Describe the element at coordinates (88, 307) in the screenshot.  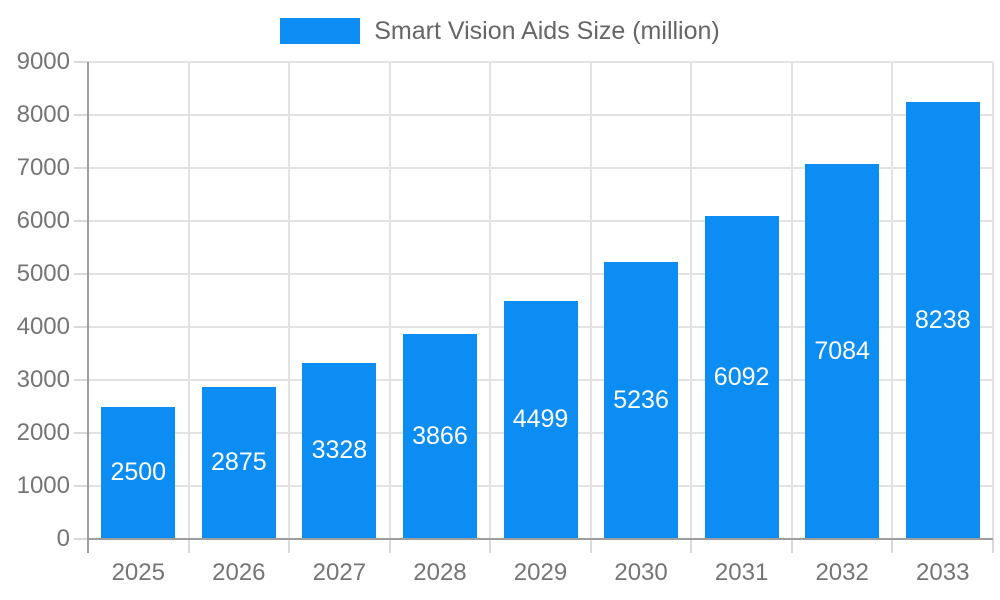
I see `y-axis-line` at that location.